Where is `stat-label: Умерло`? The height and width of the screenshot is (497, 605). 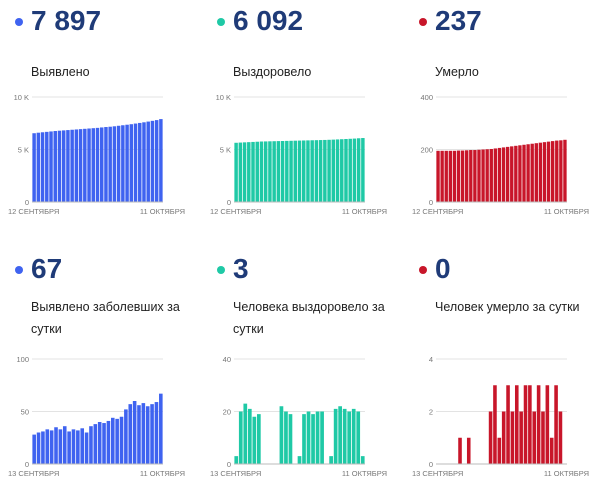
stat-label: Умерло is located at coordinates (457, 72).